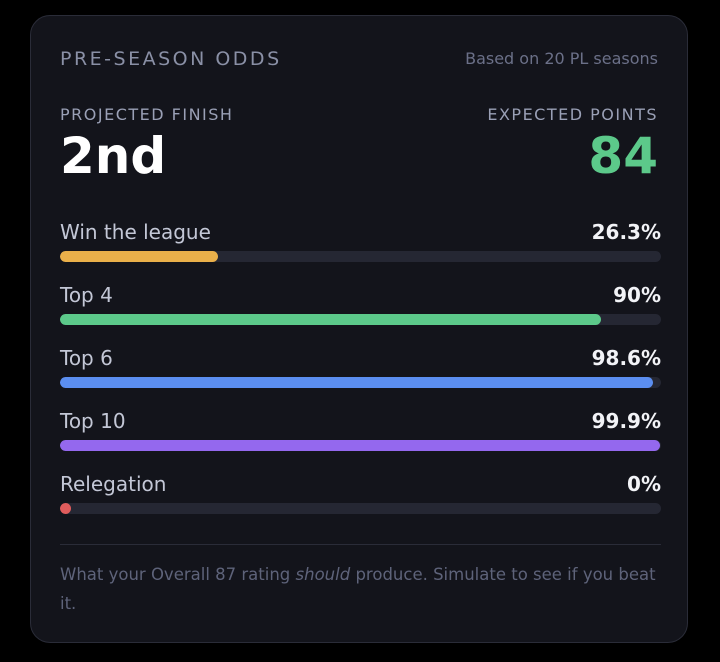  What do you see at coordinates (626, 232) in the screenshot?
I see `odds-percent: 26.3%` at bounding box center [626, 232].